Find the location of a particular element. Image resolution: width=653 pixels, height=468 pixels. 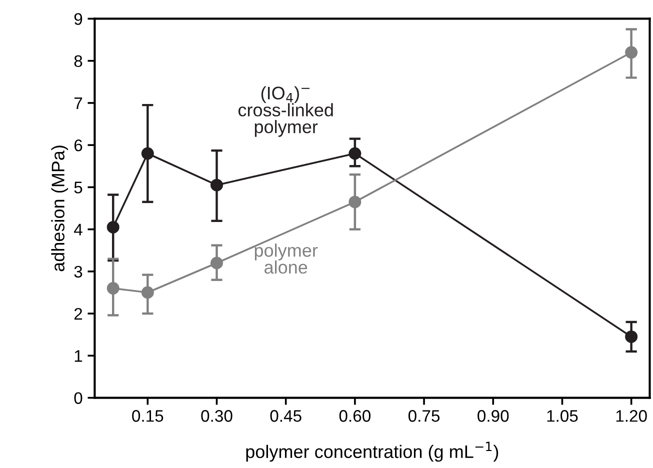

y-axis-title: adhesion (MPa) is located at coordinates (59, 209).